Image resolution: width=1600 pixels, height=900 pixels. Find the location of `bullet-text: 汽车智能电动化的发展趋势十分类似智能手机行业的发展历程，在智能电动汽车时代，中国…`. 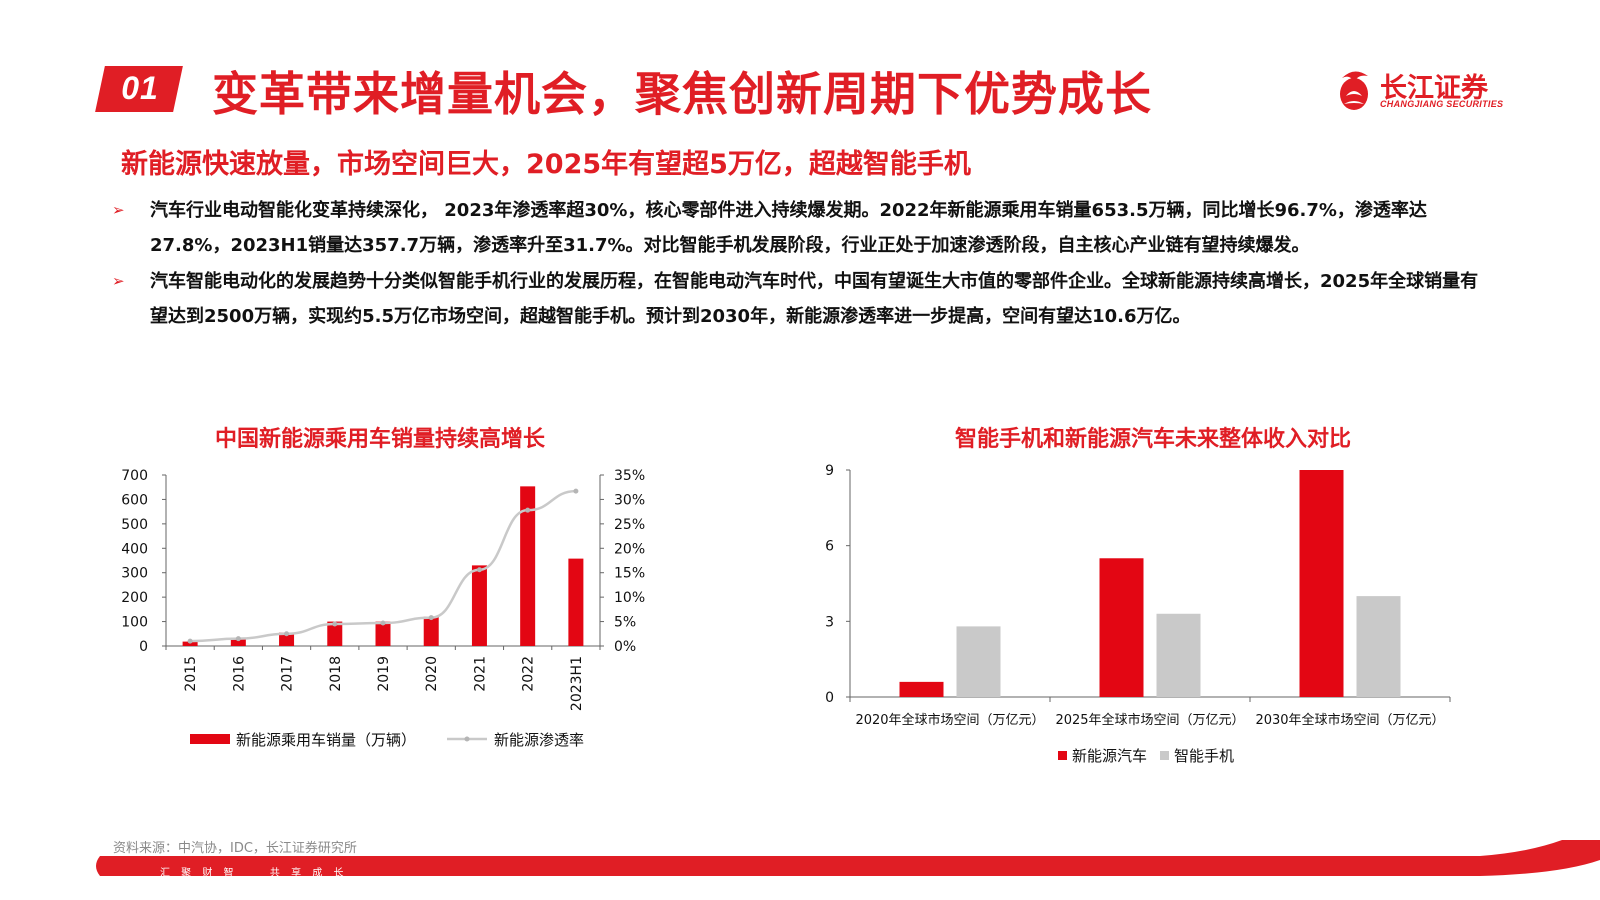

bullet-text: 汽车智能电动化的发展趋势十分类似智能手机行业的发展历程，在智能电动汽车时代，中国… is located at coordinates (814, 299).